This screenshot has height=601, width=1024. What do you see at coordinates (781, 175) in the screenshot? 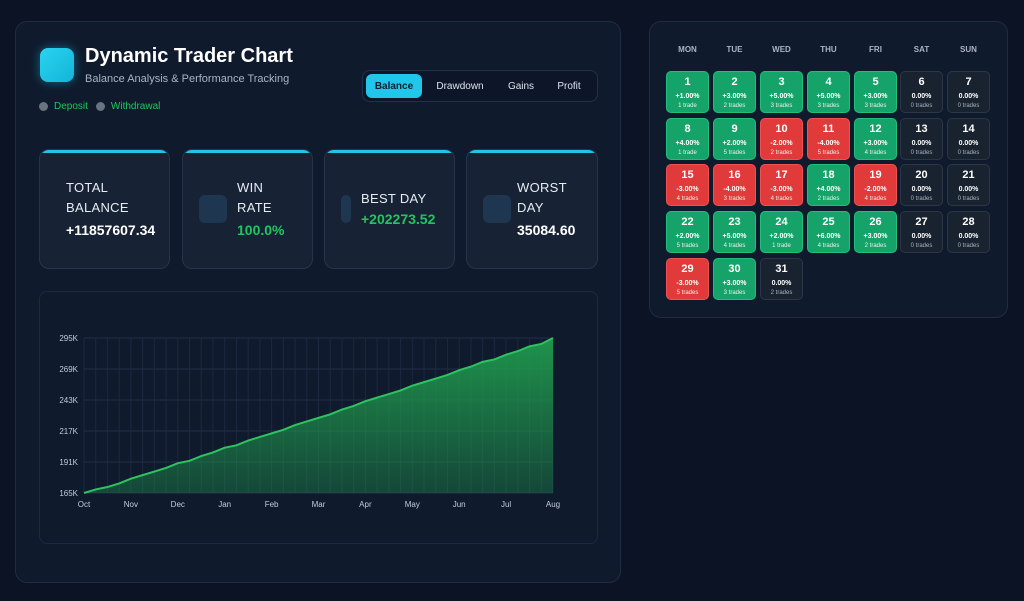
I see `day-number: 17` at bounding box center [781, 175].